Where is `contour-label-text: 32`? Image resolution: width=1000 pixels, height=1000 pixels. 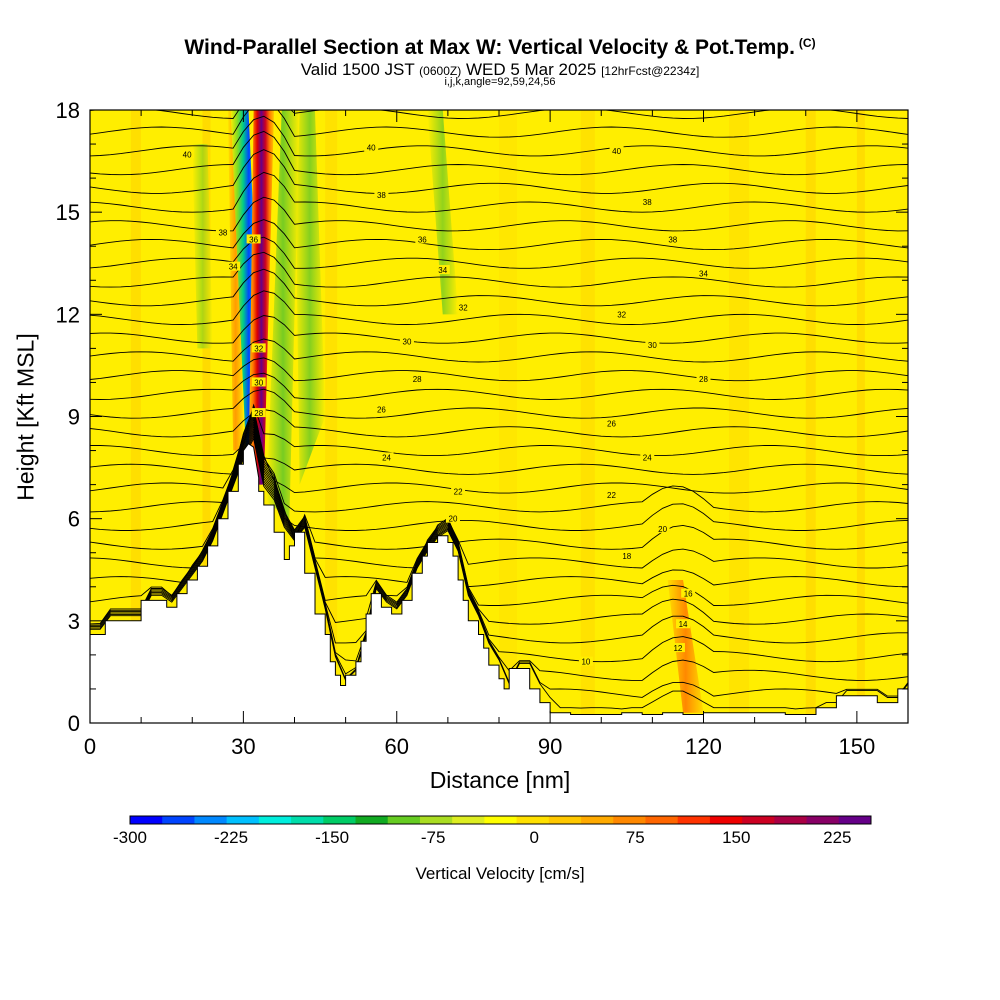
contour-label-text: 32 is located at coordinates (621, 314).